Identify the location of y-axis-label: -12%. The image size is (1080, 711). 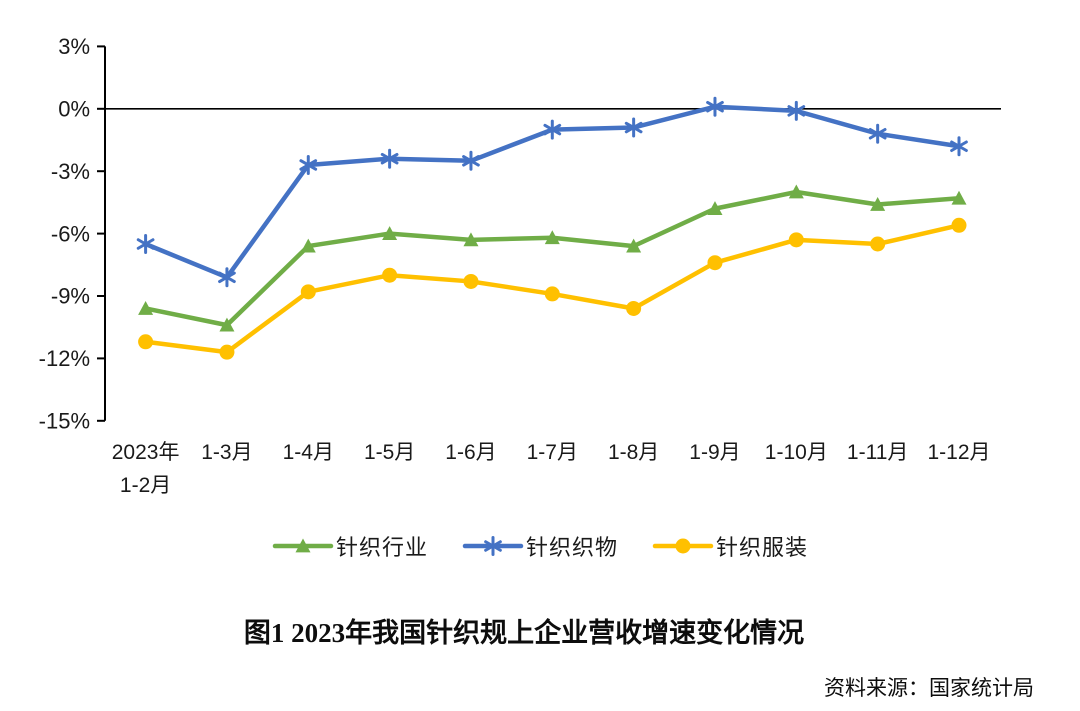
(64, 358).